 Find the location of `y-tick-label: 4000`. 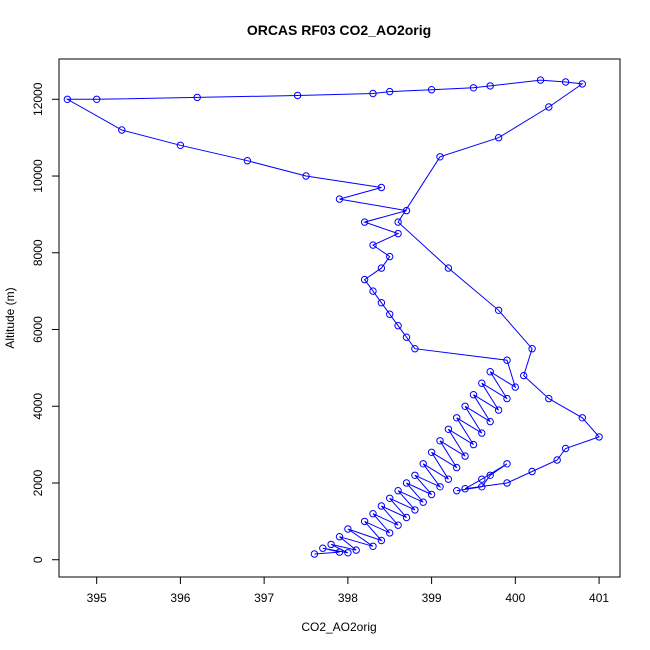

y-tick-label: 4000 is located at coordinates (38, 406).